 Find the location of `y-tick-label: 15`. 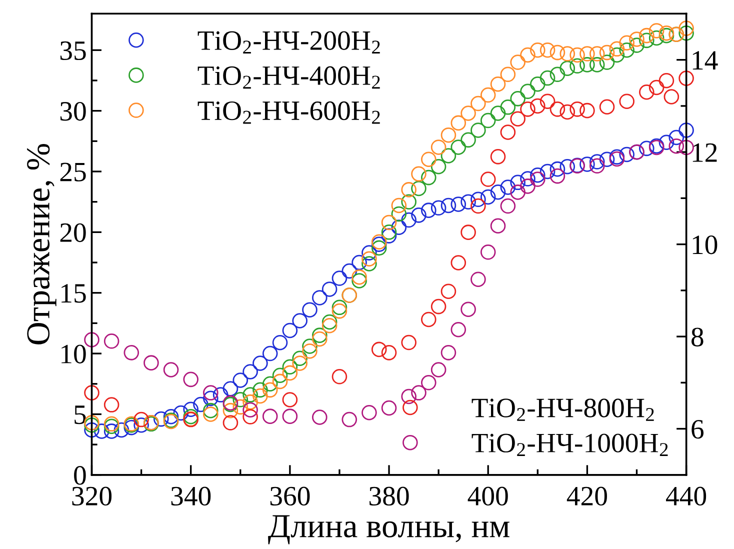

y-tick-label: 15 is located at coordinates (74, 293).